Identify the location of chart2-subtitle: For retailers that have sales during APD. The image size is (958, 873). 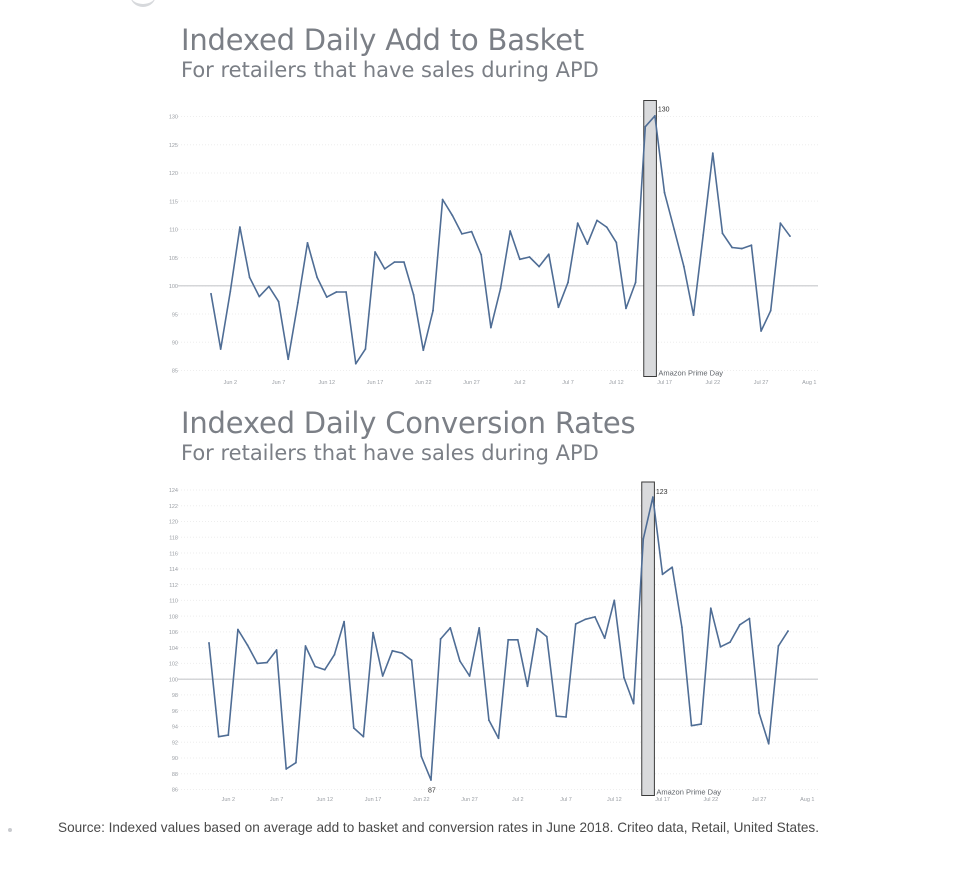
(390, 453).